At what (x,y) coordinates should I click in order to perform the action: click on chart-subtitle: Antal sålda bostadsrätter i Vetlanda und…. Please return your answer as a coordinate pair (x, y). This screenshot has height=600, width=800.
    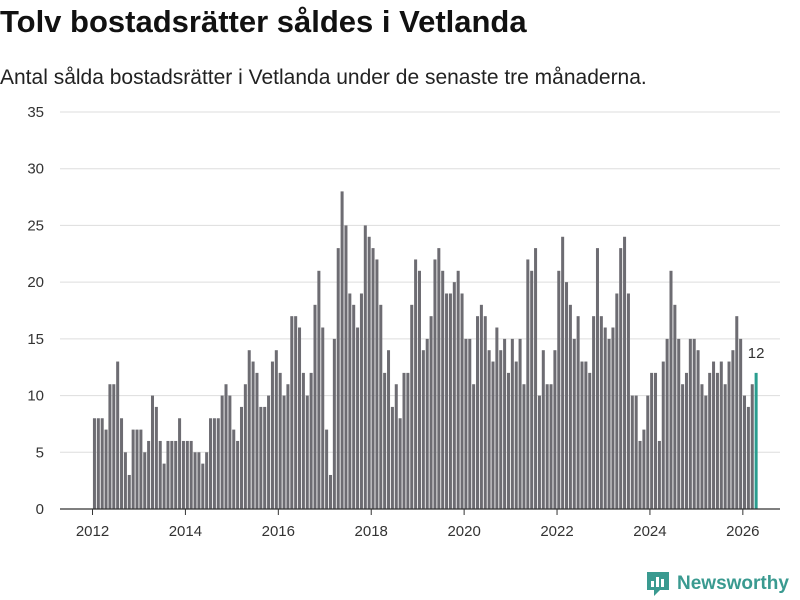
    Looking at the image, I should click on (323, 77).